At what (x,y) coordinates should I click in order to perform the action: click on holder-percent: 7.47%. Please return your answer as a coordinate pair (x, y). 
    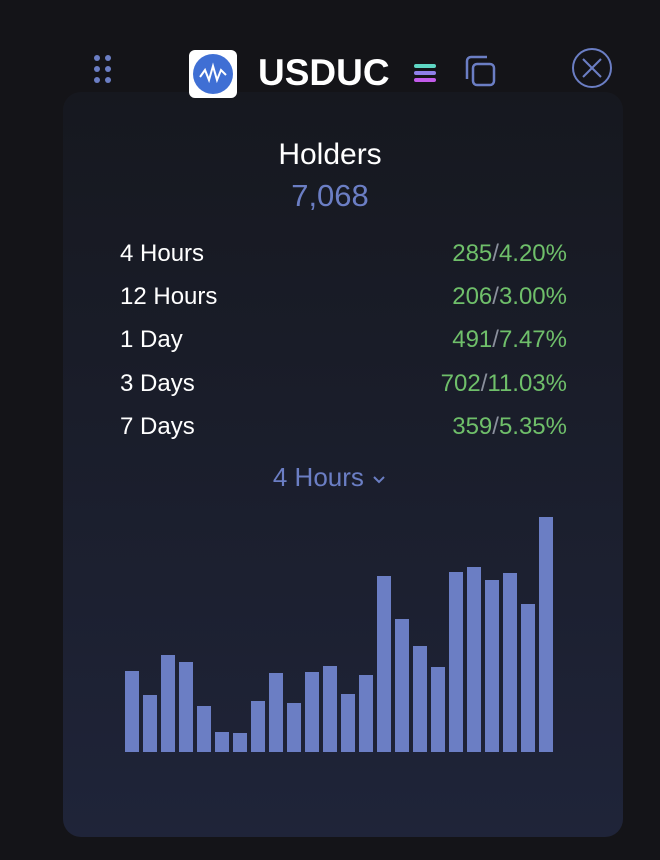
    Looking at the image, I should click on (532, 340).